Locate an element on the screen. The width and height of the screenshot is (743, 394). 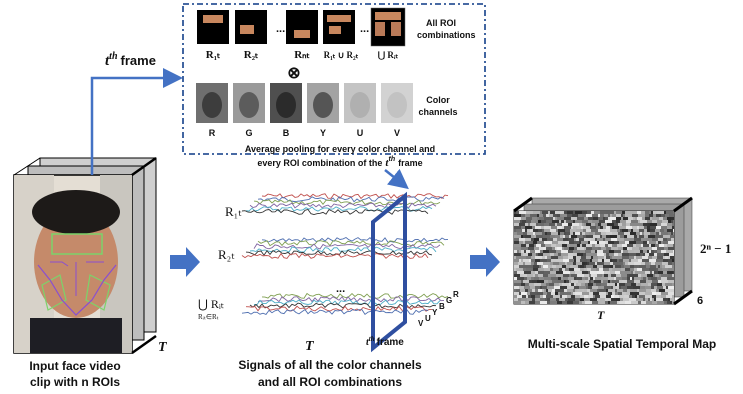
arrow-to-signals is located at coordinates (185, 262).